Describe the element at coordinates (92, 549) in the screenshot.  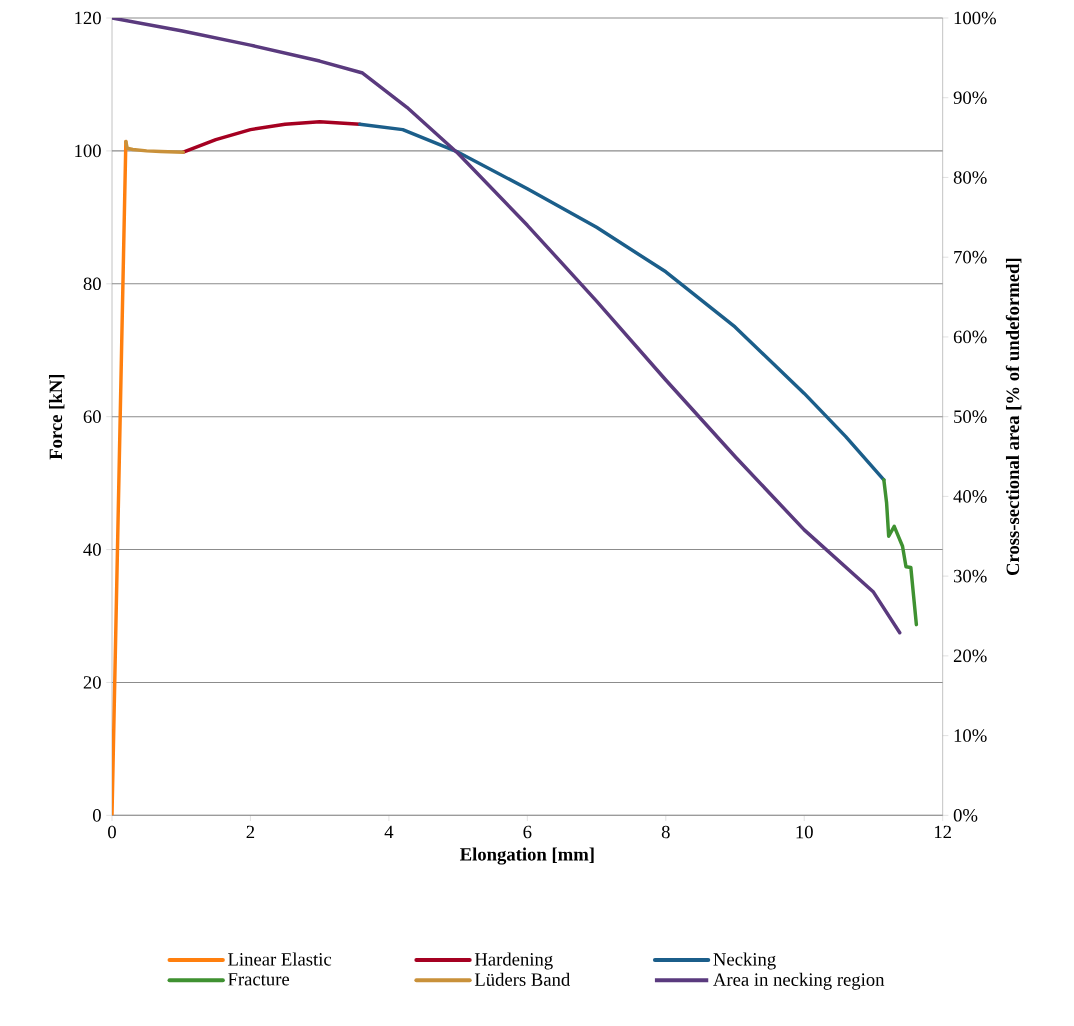
I see `y-tick-label: 40` at that location.